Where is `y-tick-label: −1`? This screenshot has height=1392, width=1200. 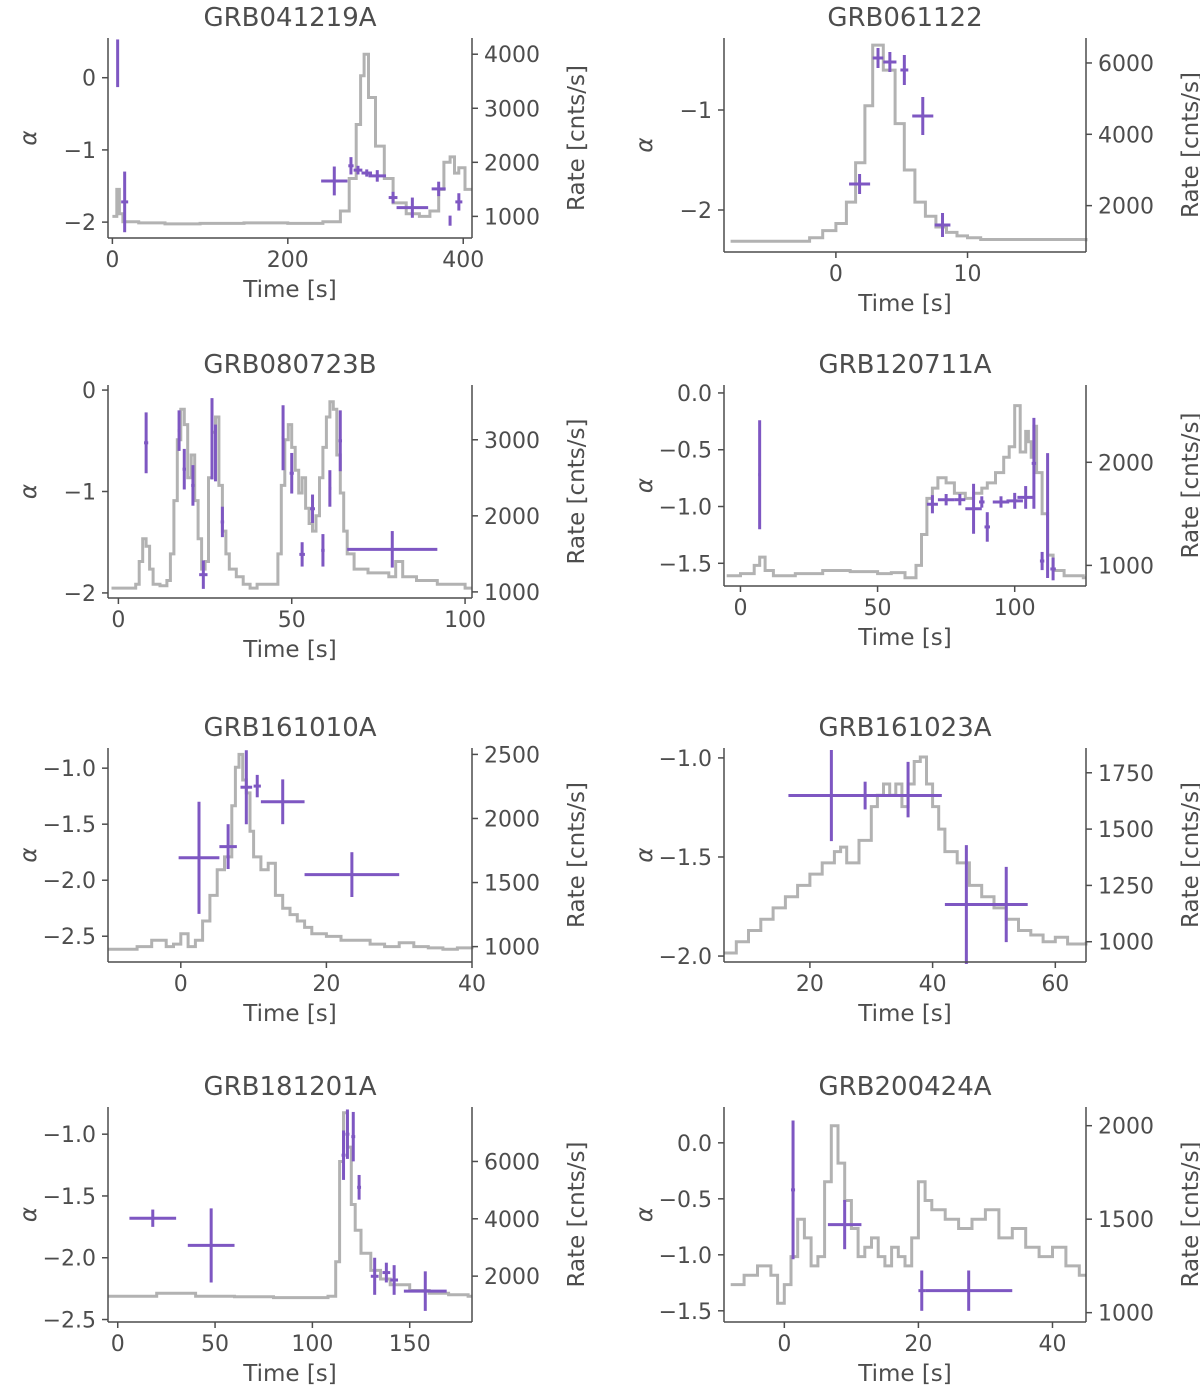
y-tick-label: −1 is located at coordinates (80, 151).